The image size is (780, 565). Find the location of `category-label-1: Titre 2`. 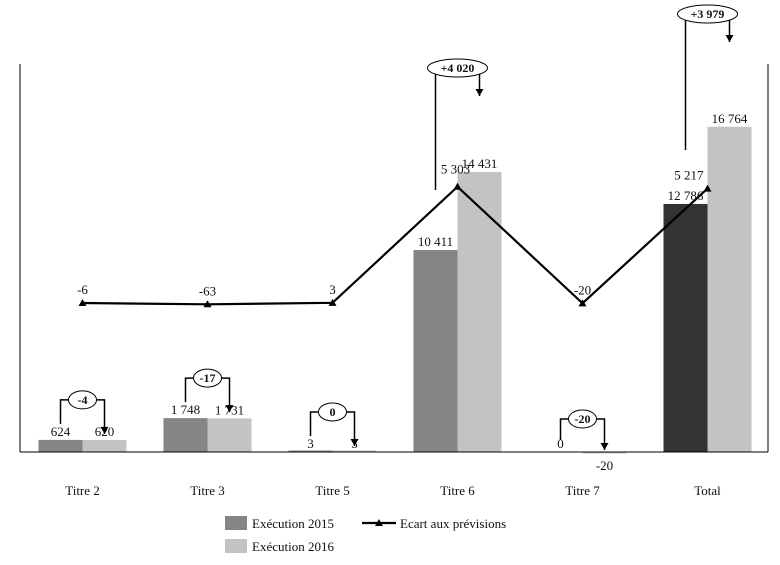

category-label-1: Titre 2 is located at coordinates (82, 490).